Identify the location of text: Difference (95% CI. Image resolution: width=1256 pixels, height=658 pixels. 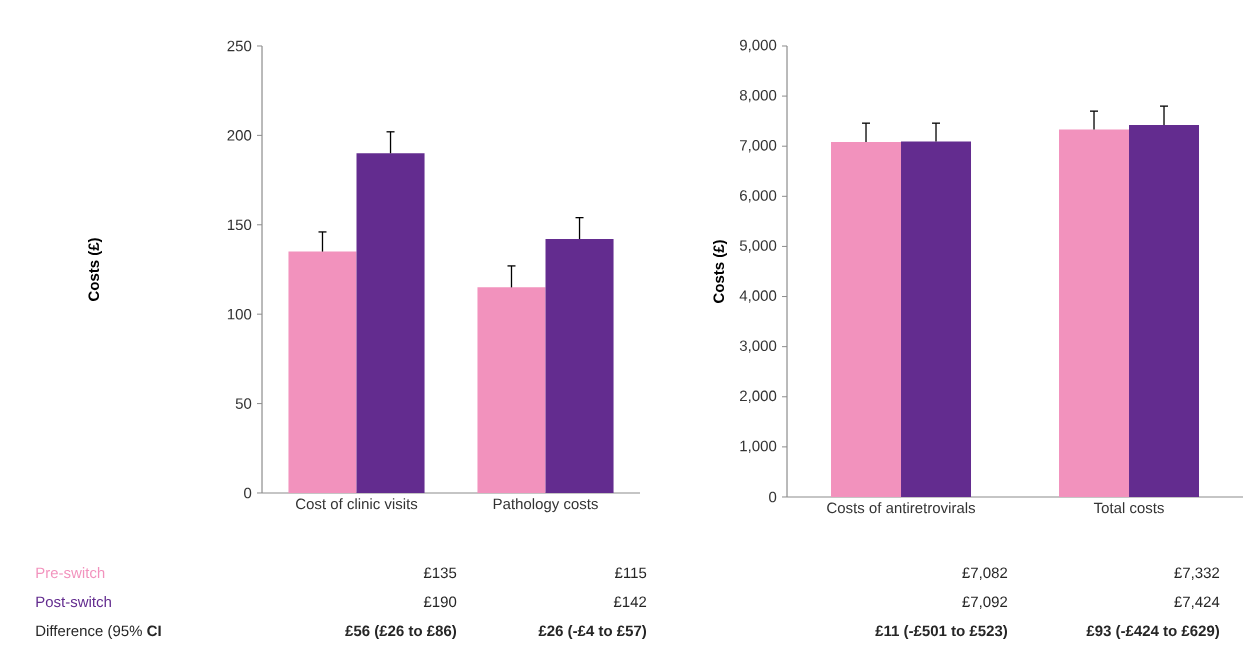
(98, 632).